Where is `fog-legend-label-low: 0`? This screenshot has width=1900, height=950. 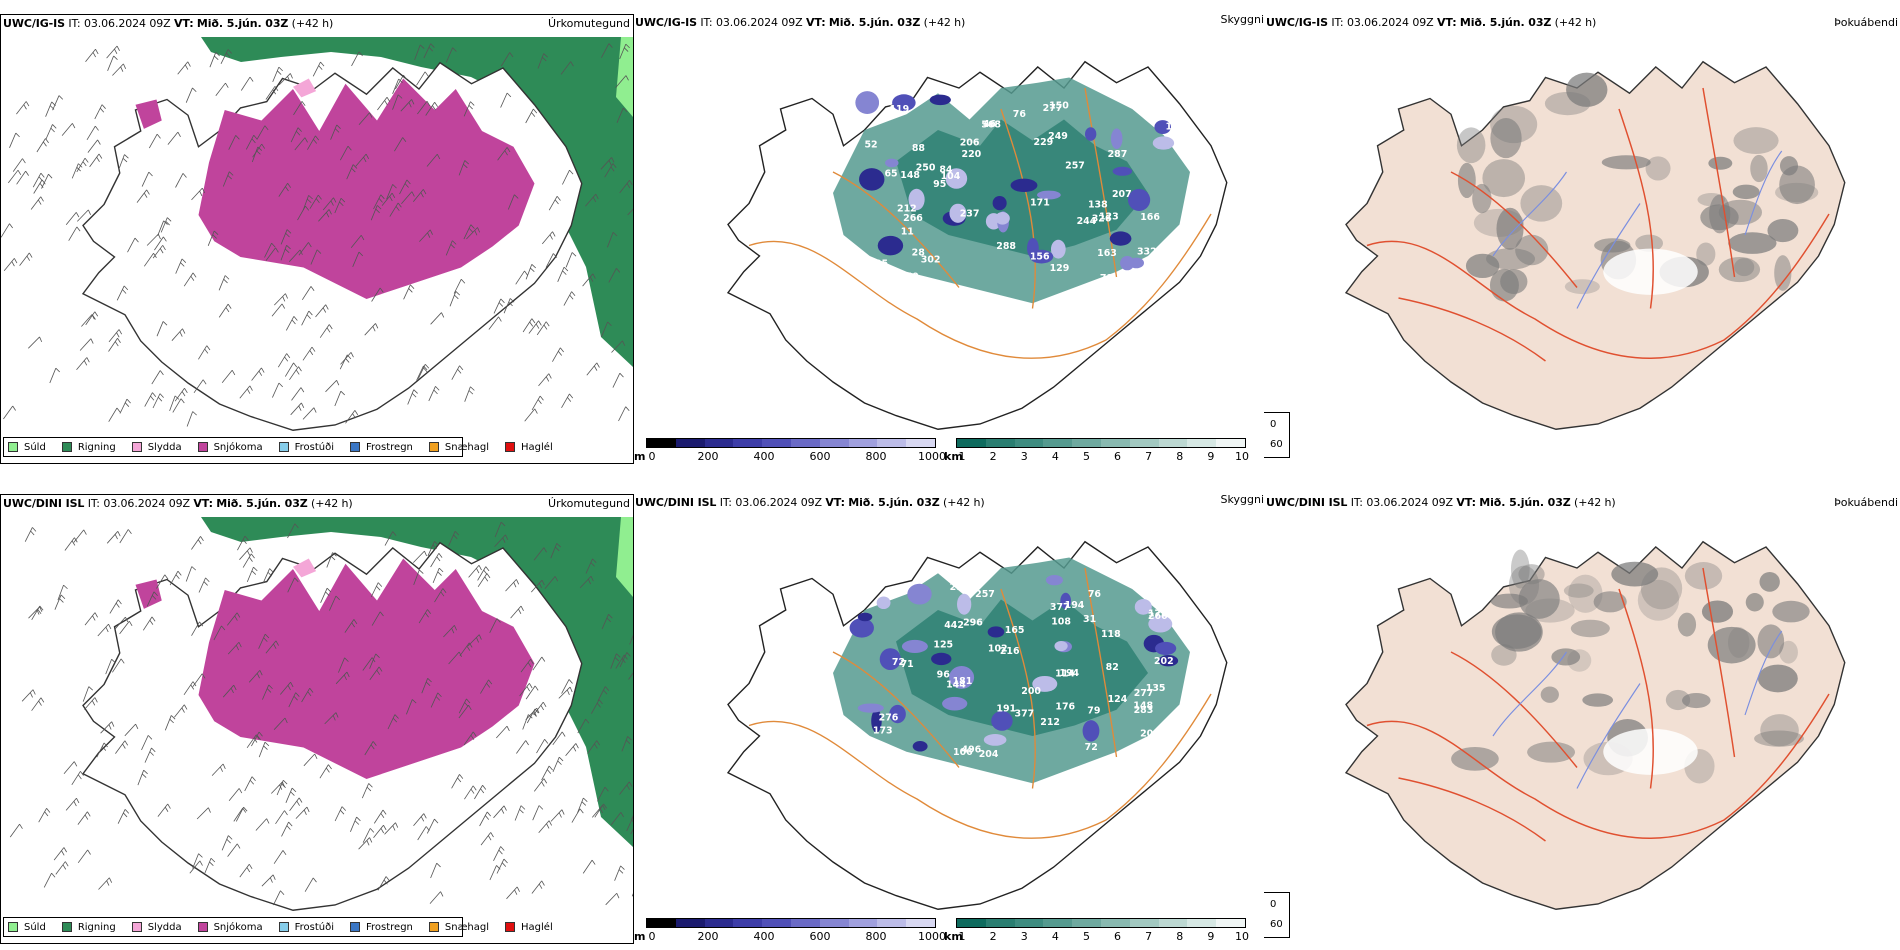
fog-legend-label-low: 0 is located at coordinates (1273, 904).